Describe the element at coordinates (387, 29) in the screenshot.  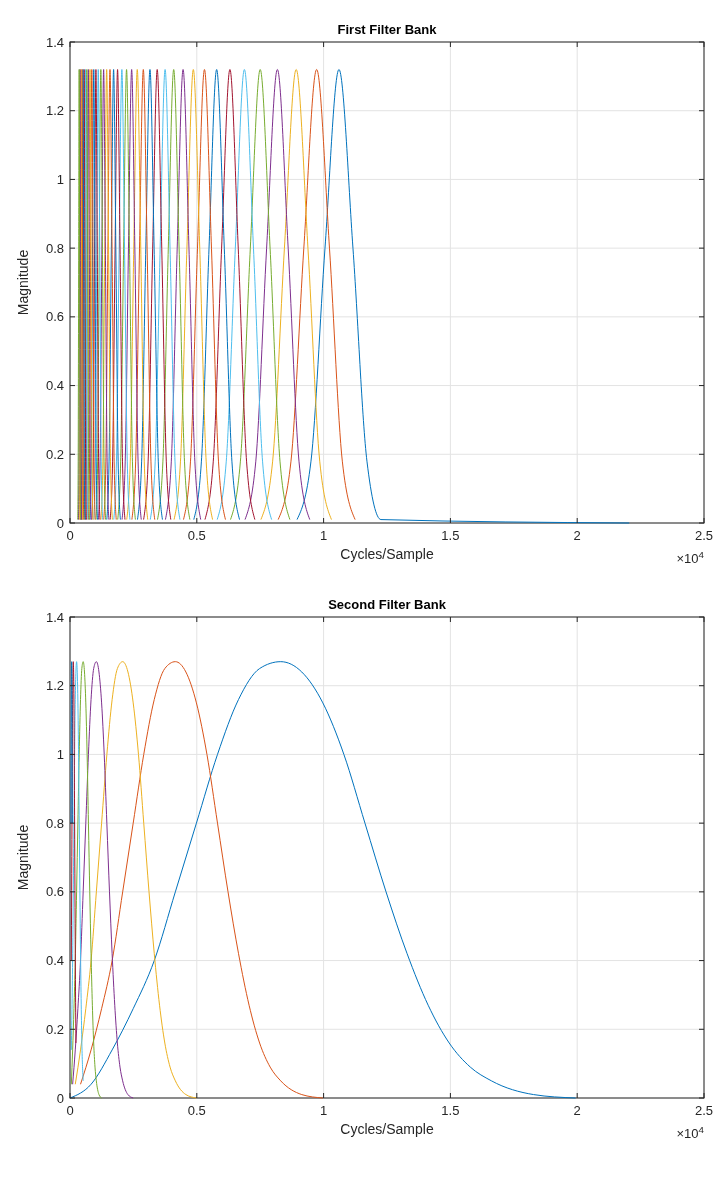
I see `chart-title: First Filter Bank` at that location.